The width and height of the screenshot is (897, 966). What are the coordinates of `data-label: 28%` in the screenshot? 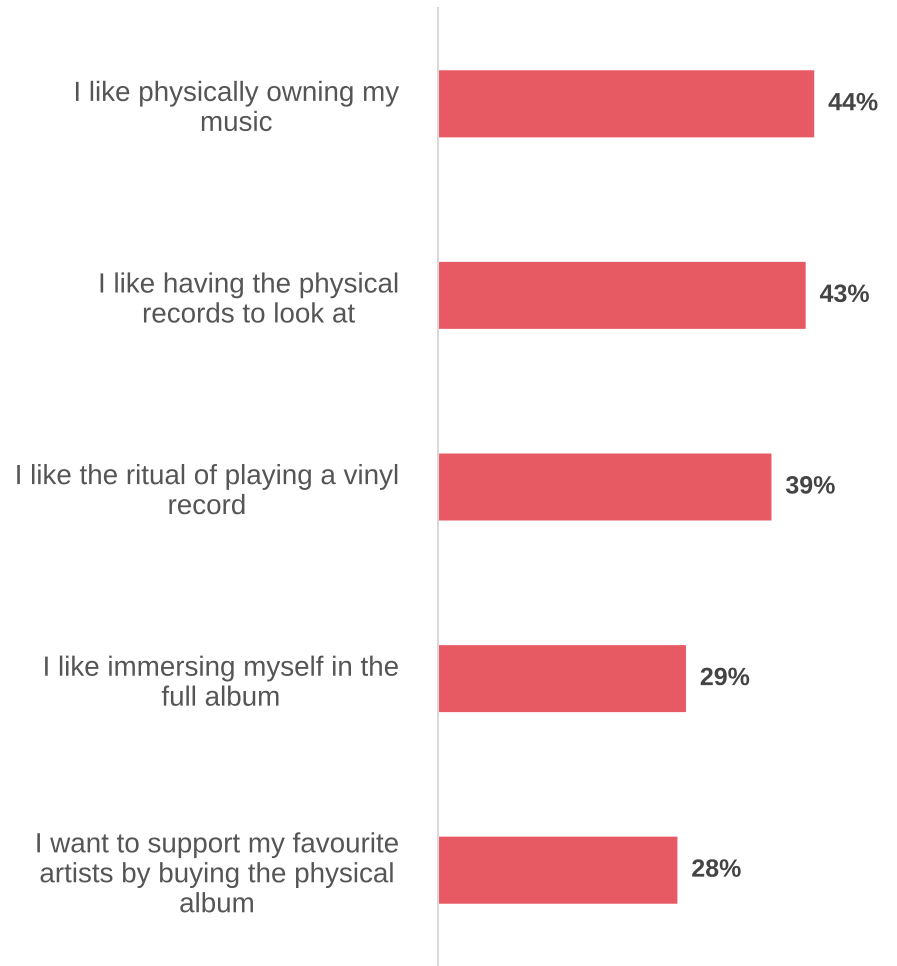 It's located at (716, 868).